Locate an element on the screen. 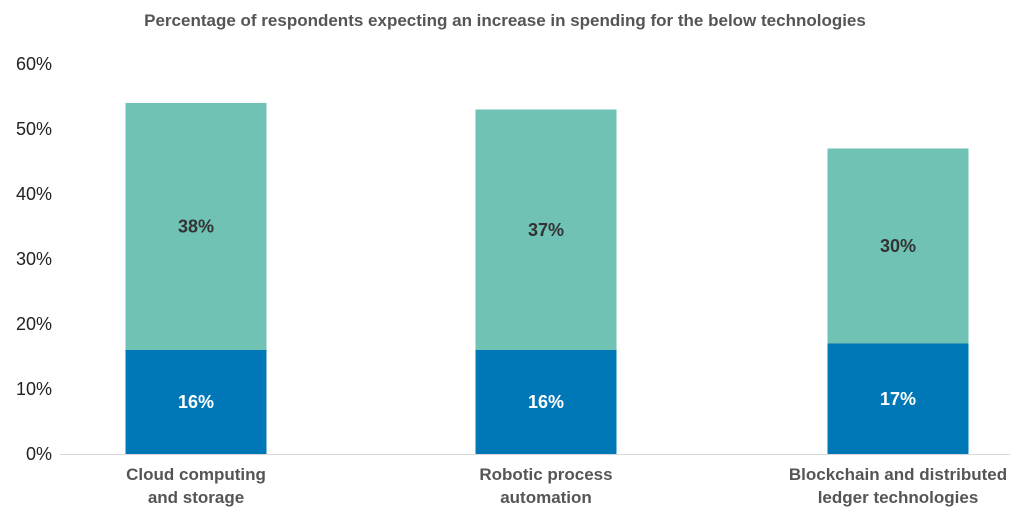  y-axis: 0% 10% 20% 30% 40% 50% 60% is located at coordinates (34, 259).